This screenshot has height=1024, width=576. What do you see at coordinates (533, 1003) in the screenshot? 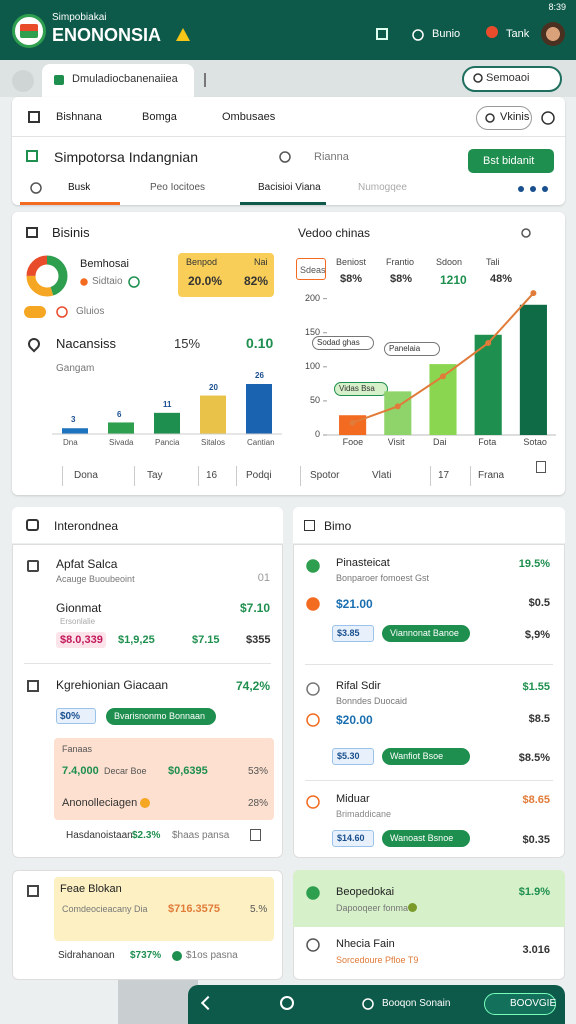
I see `nav-item: BOOVGIE` at bounding box center [533, 1003].